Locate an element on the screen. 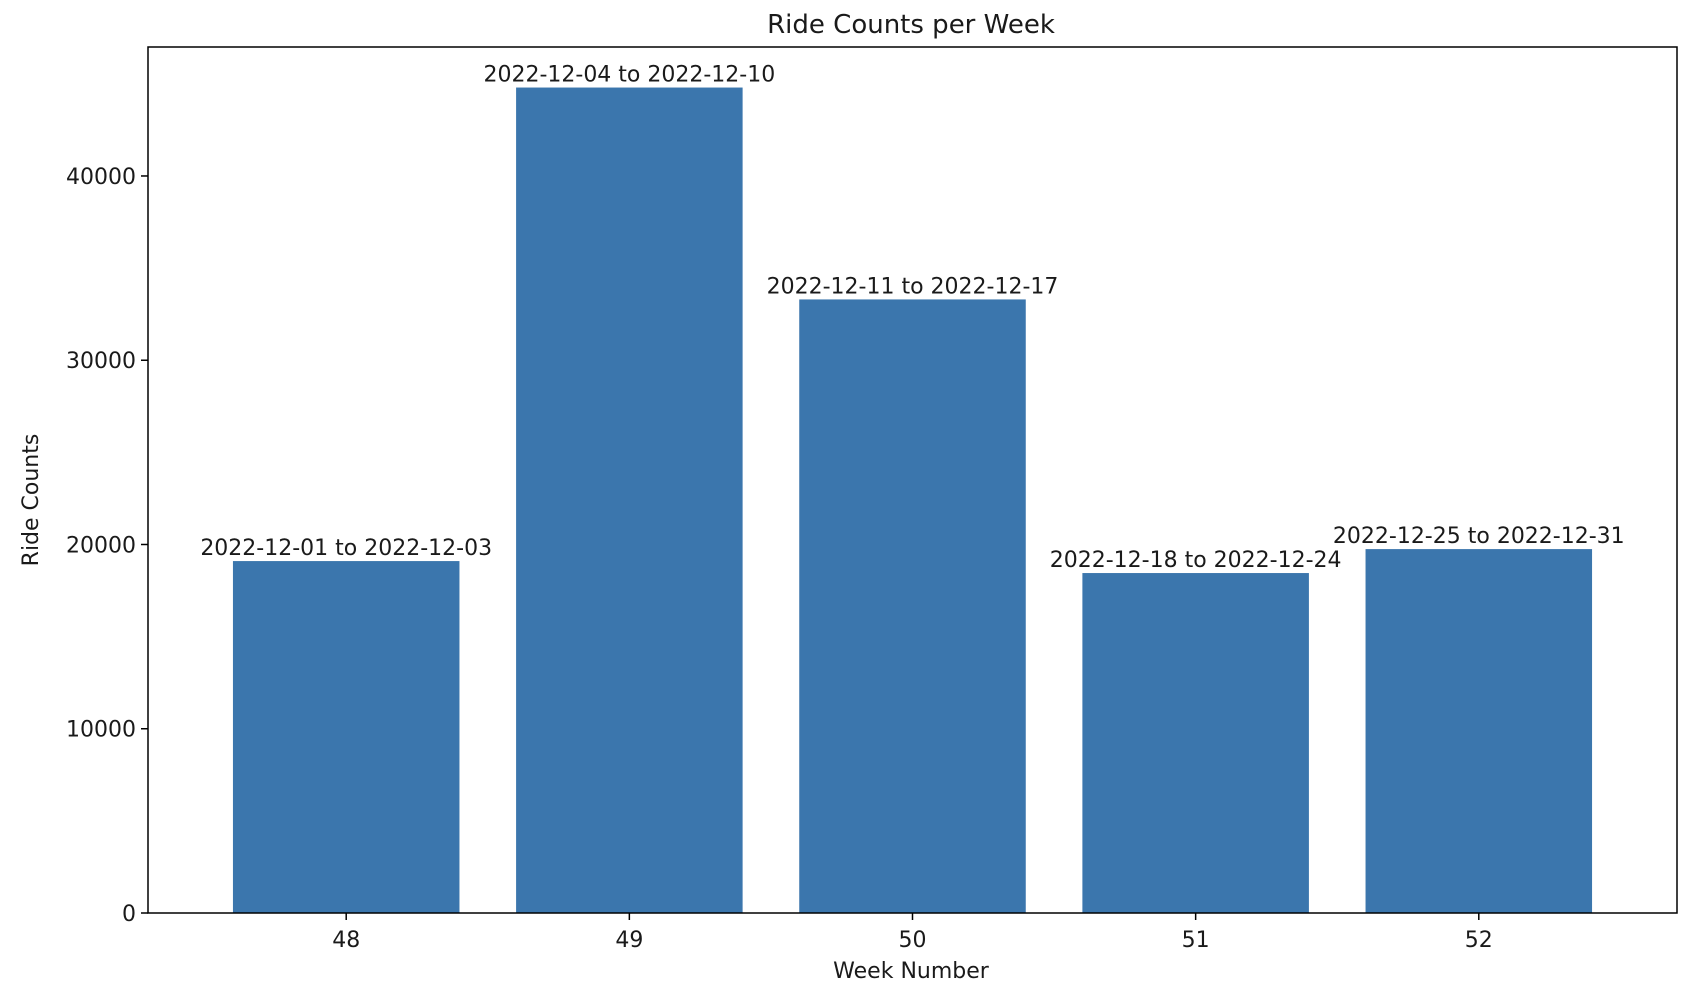  y-axis-label: Ride Counts is located at coordinates (31, 500).